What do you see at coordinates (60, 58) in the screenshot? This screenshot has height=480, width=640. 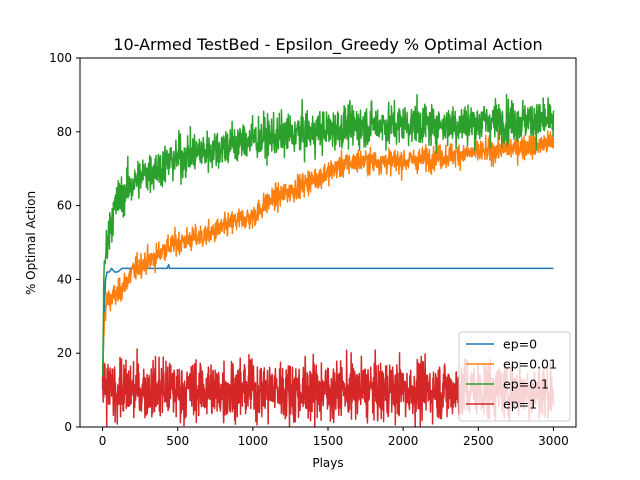 I see `y-tick-label: 100` at bounding box center [60, 58].